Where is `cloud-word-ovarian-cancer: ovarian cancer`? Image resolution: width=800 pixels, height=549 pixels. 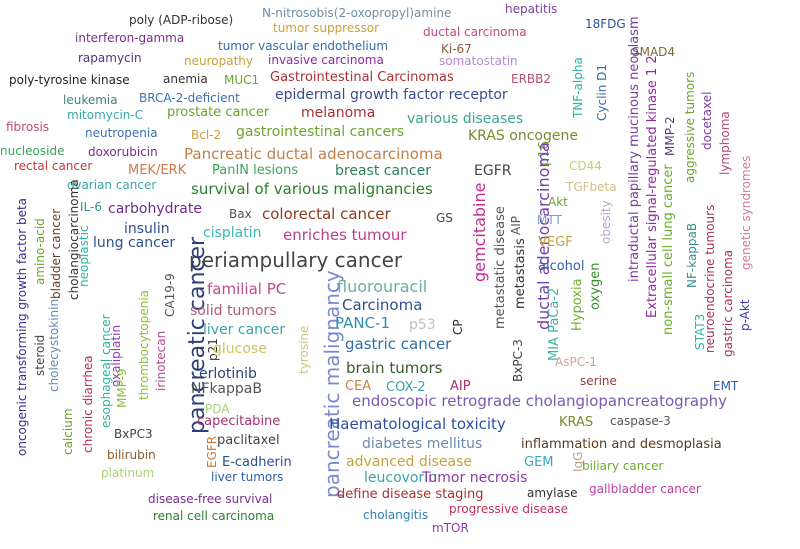
cloud-word-ovarian-cancer: ovarian cancer is located at coordinates (112, 185).